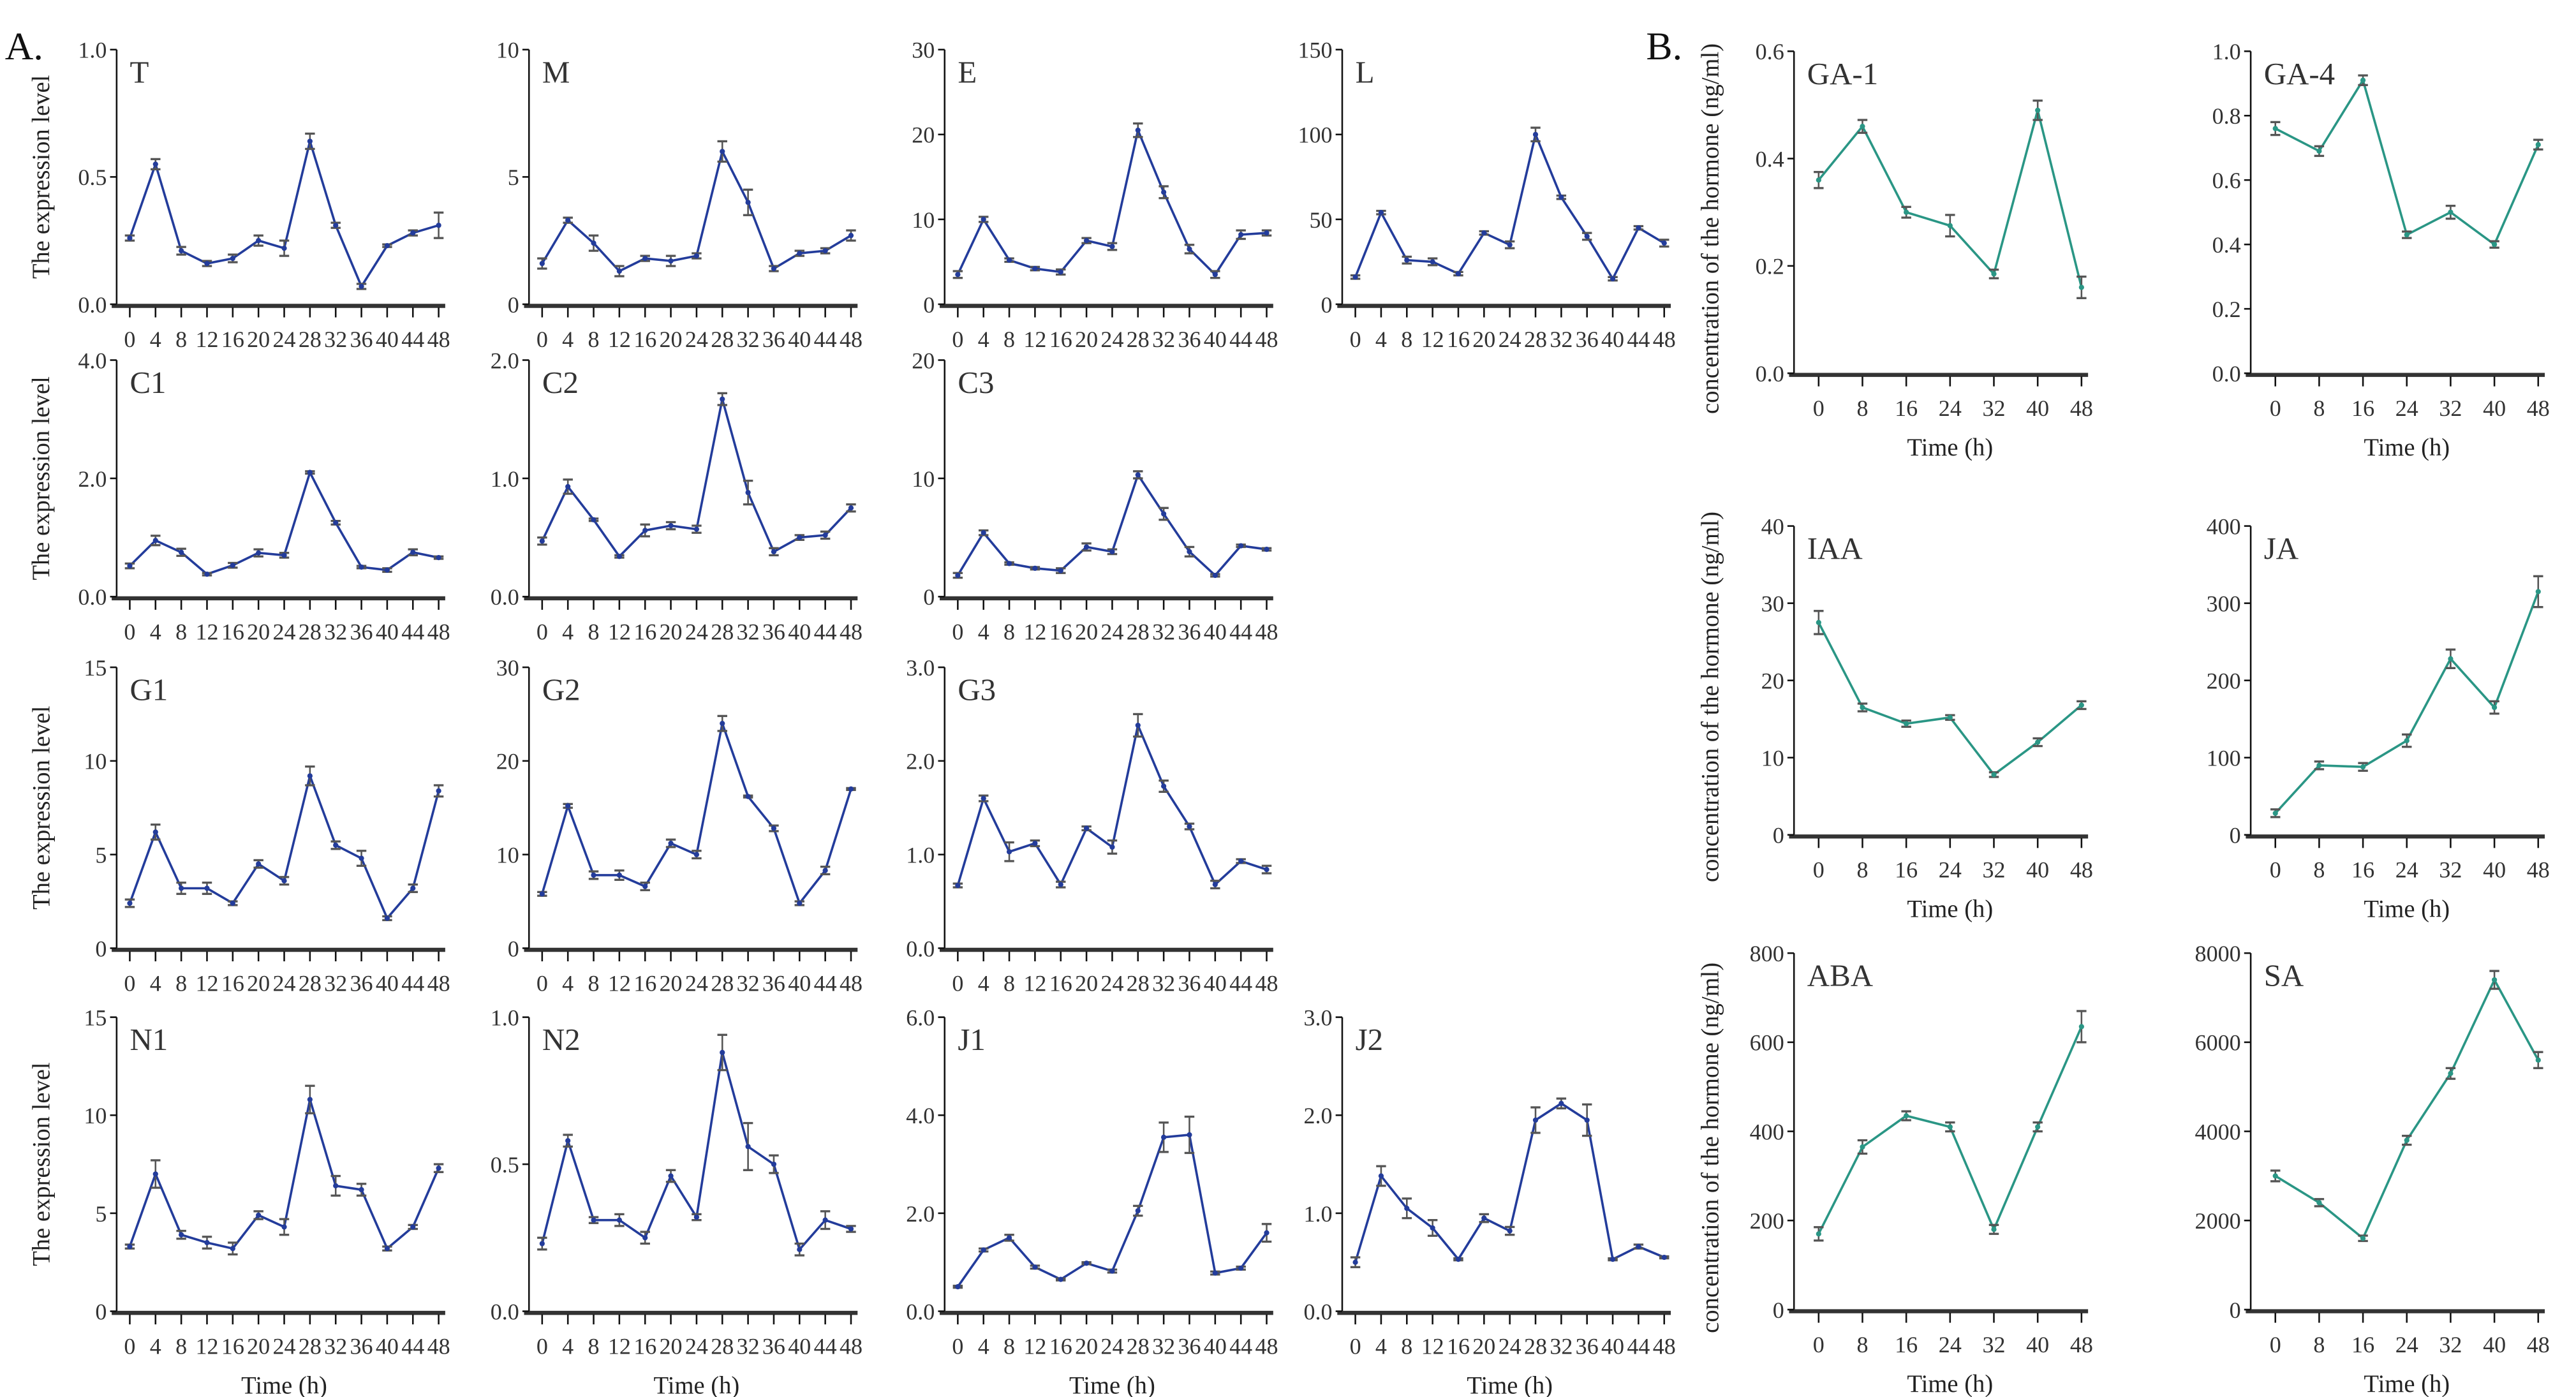 Image resolution: width=2576 pixels, height=1397 pixels. What do you see at coordinates (2538, 1345) in the screenshot?
I see `x-tick-label: 48` at bounding box center [2538, 1345].